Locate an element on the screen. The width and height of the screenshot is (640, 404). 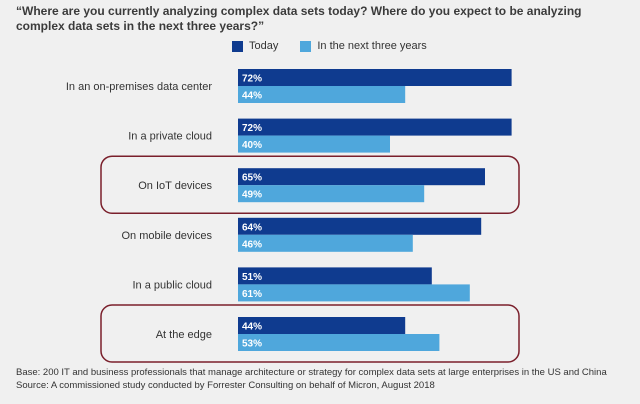
data-label-today-on-iot-devices: 65% is located at coordinates (252, 178).